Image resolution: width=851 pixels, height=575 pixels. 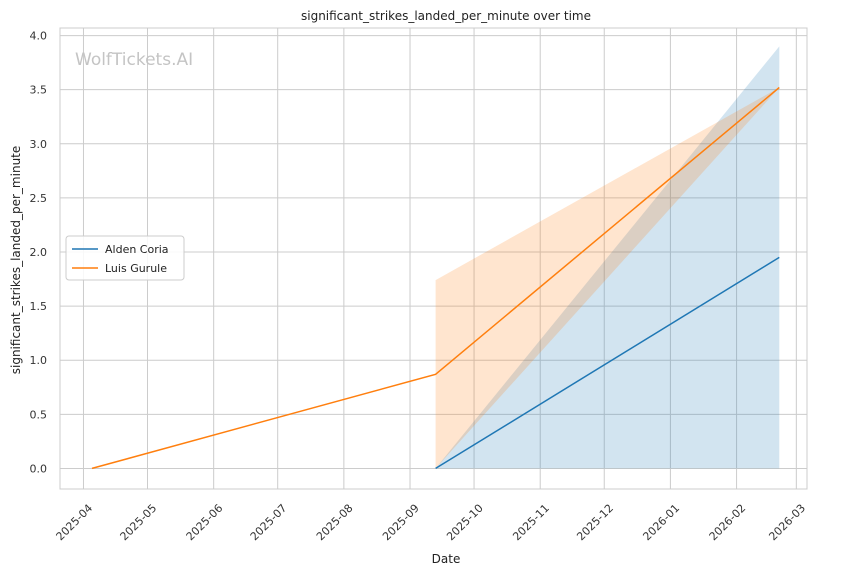 What do you see at coordinates (39, 468) in the screenshot?
I see `y-tick-label: 0.0` at bounding box center [39, 468].